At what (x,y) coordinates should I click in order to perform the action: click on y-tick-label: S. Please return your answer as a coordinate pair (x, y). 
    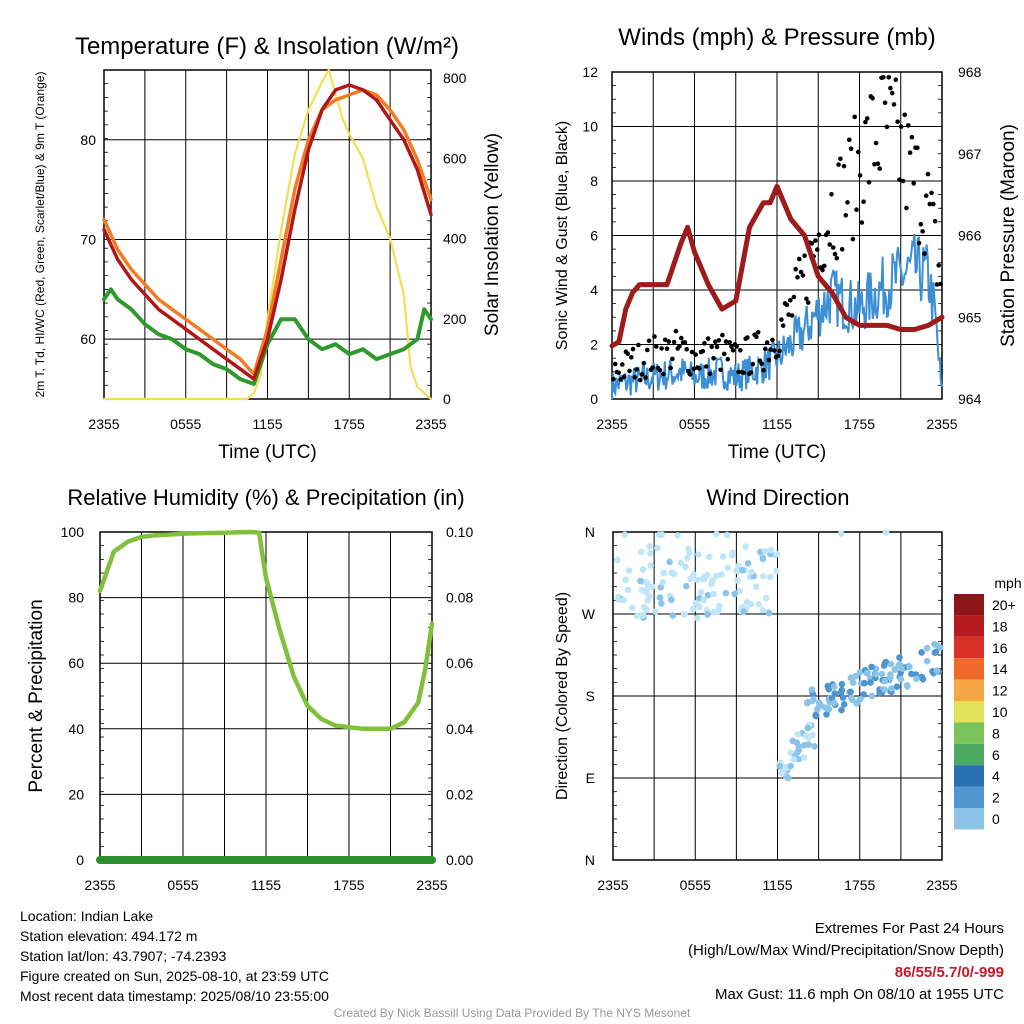
    Looking at the image, I should click on (590, 696).